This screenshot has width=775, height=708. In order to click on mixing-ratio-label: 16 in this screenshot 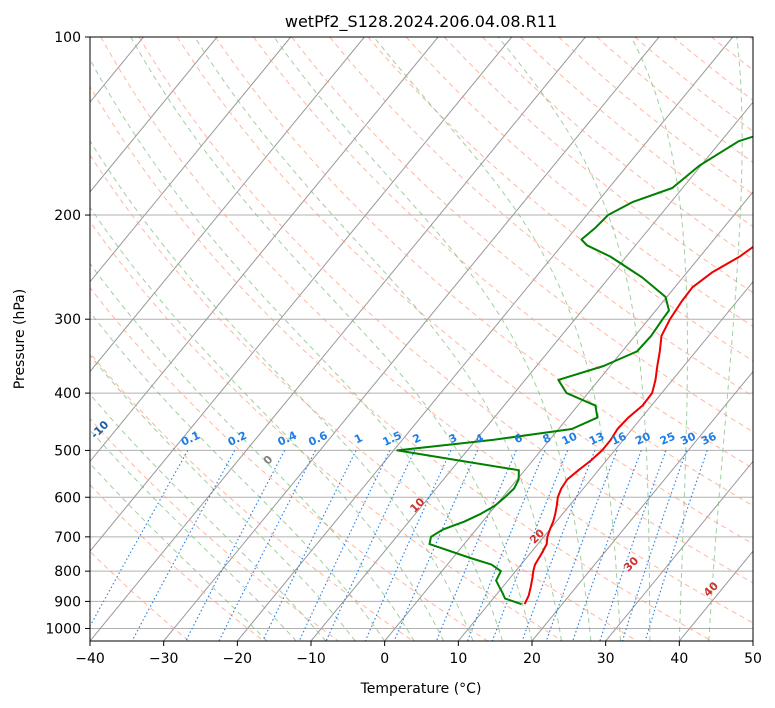, I will do `click(619, 439)`.